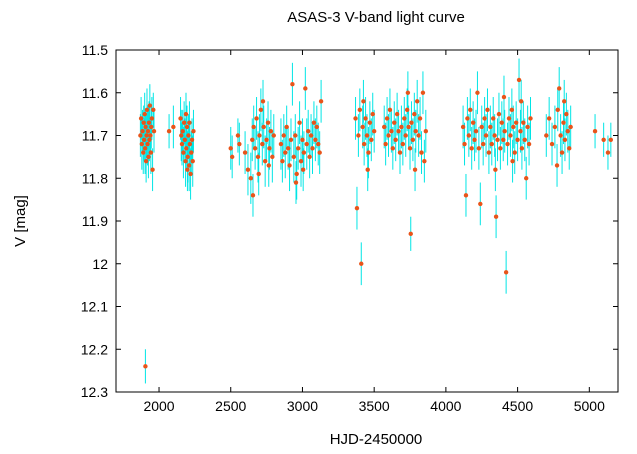  I want to click on y-tick-label: 12.1, so click(94, 307).